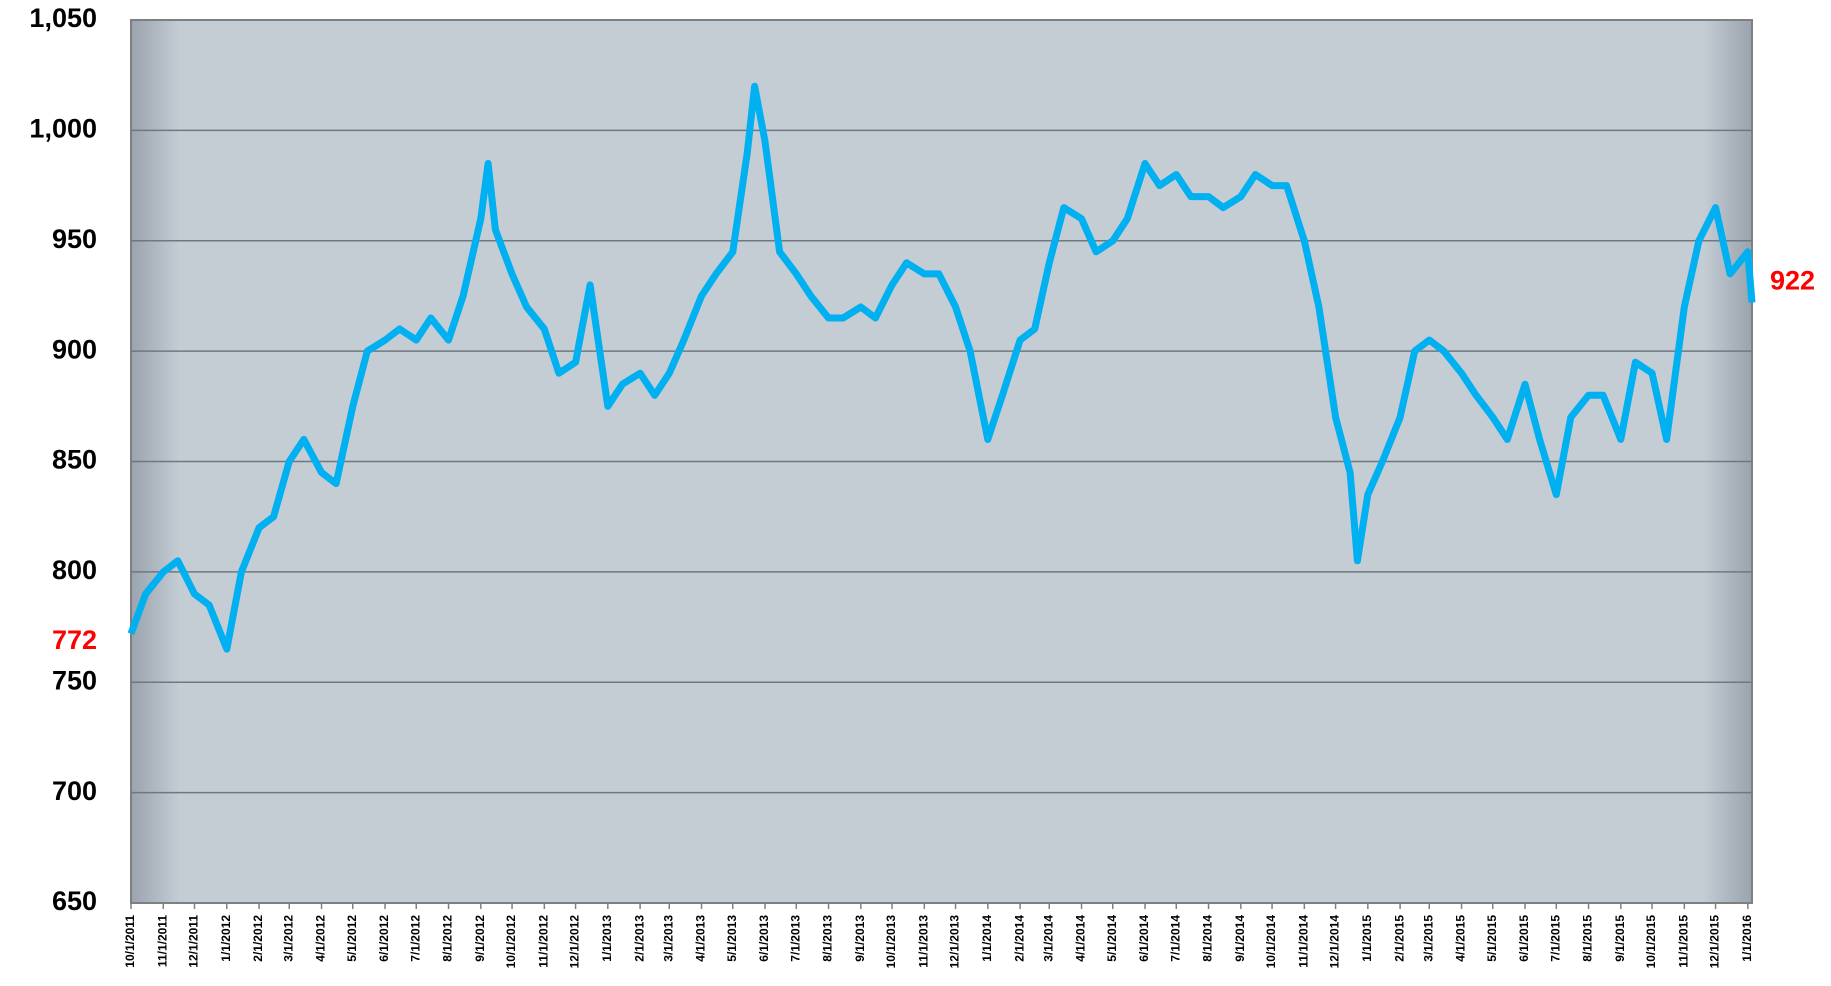  Describe the element at coordinates (607, 938) in the screenshot. I see `x-tick-label: 1/1/2013` at that location.